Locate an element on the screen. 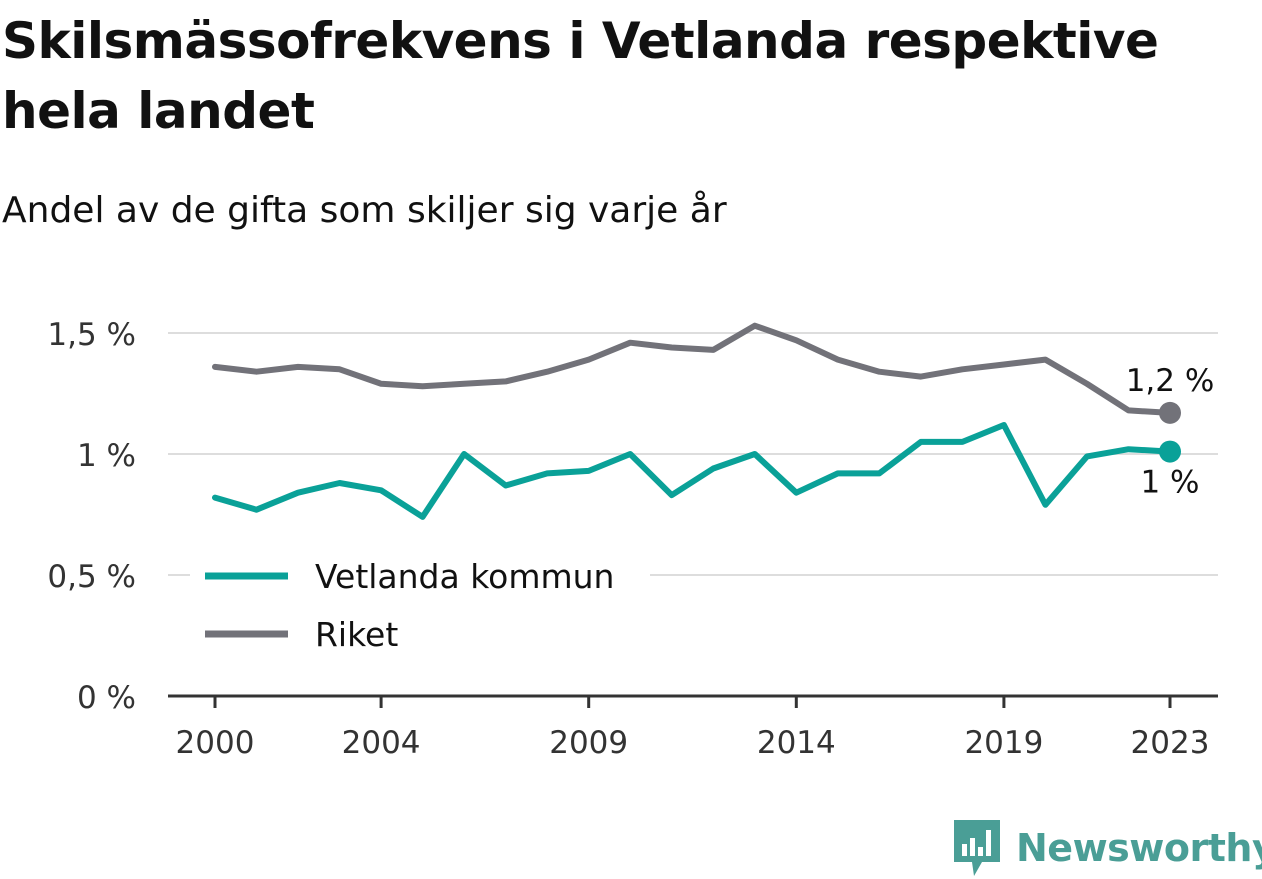 This screenshot has height=879, width=1262. legend-label-vetlanda: Vetlanda kommun is located at coordinates (464, 576).